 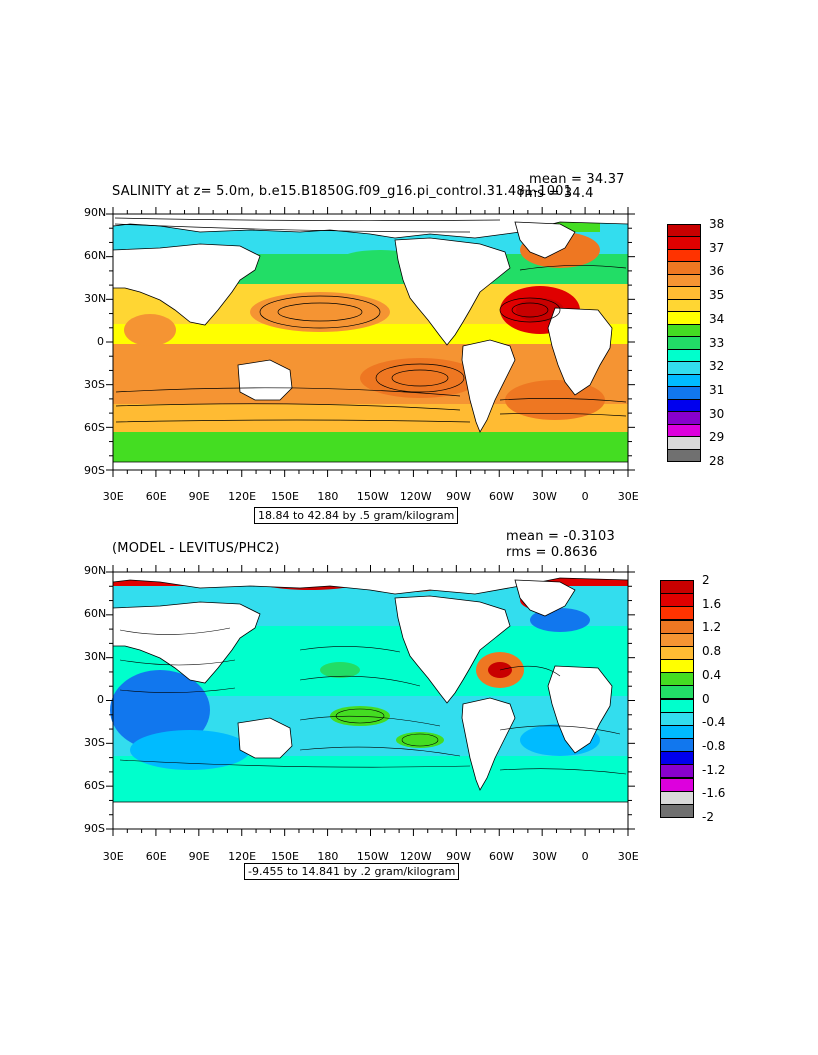 I want to click on map-title: (MODEL - LEVITUS/PHC2), so click(x=196, y=548).